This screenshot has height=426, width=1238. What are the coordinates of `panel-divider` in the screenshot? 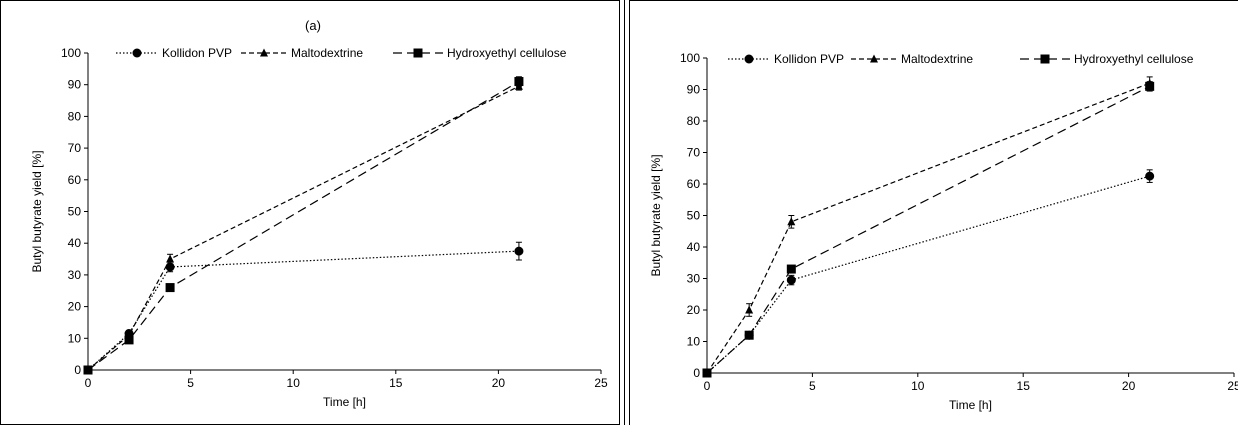 It's located at (624, 212).